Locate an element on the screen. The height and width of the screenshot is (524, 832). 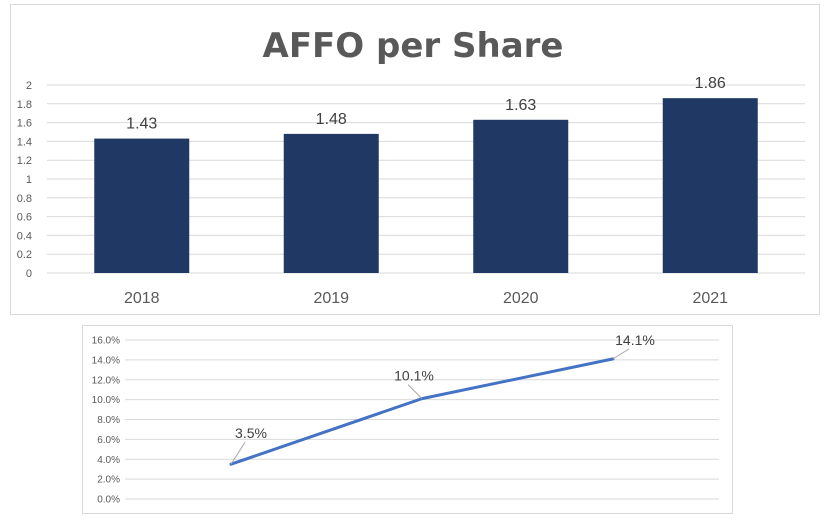
y-tick-label: 8.0% is located at coordinates (108, 420).